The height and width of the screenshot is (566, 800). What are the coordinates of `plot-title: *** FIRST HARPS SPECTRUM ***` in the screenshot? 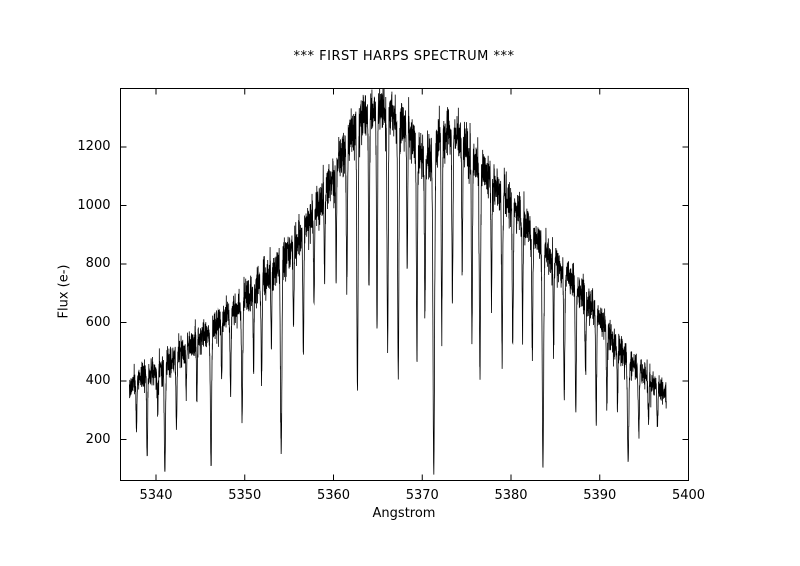 It's located at (404, 56).